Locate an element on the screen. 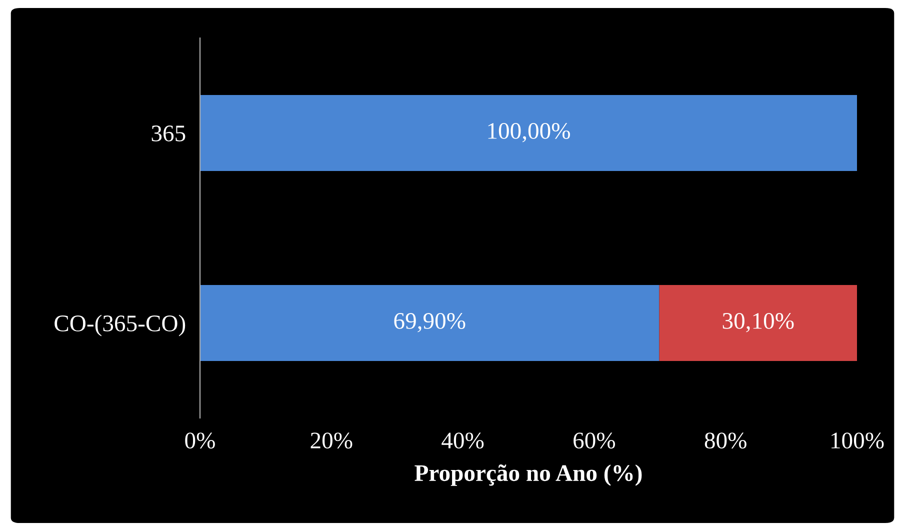 The width and height of the screenshot is (905, 531). x-tick-label: 0% is located at coordinates (200, 440).